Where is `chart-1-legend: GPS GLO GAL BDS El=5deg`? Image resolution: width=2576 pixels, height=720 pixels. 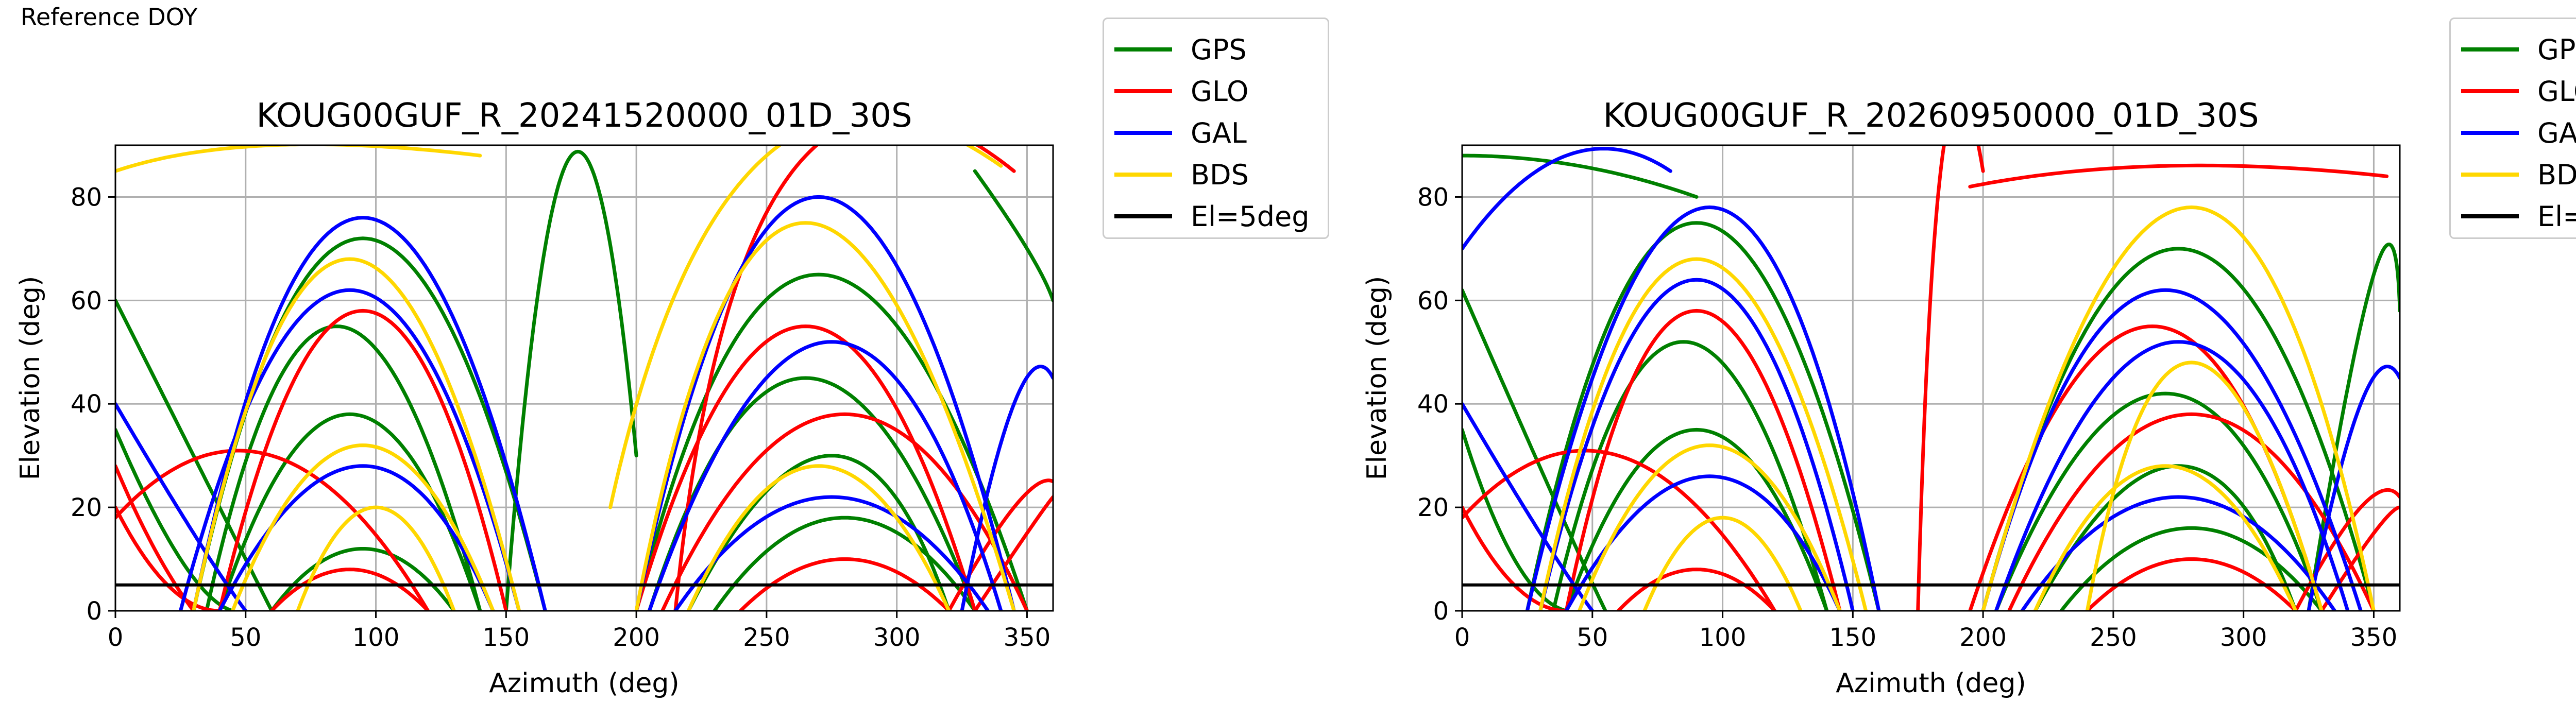 chart-1-legend: GPS GLO GAL BDS El=5deg is located at coordinates (1216, 128).